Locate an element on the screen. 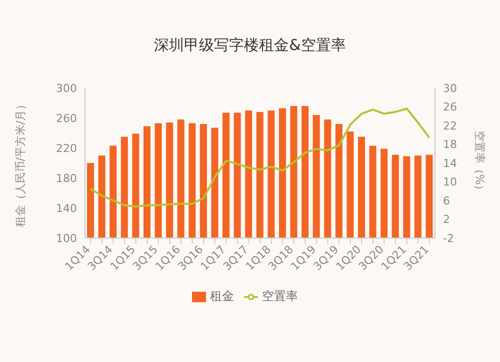 The height and width of the screenshot is (362, 500). legend-label: 租金 is located at coordinates (222, 296).